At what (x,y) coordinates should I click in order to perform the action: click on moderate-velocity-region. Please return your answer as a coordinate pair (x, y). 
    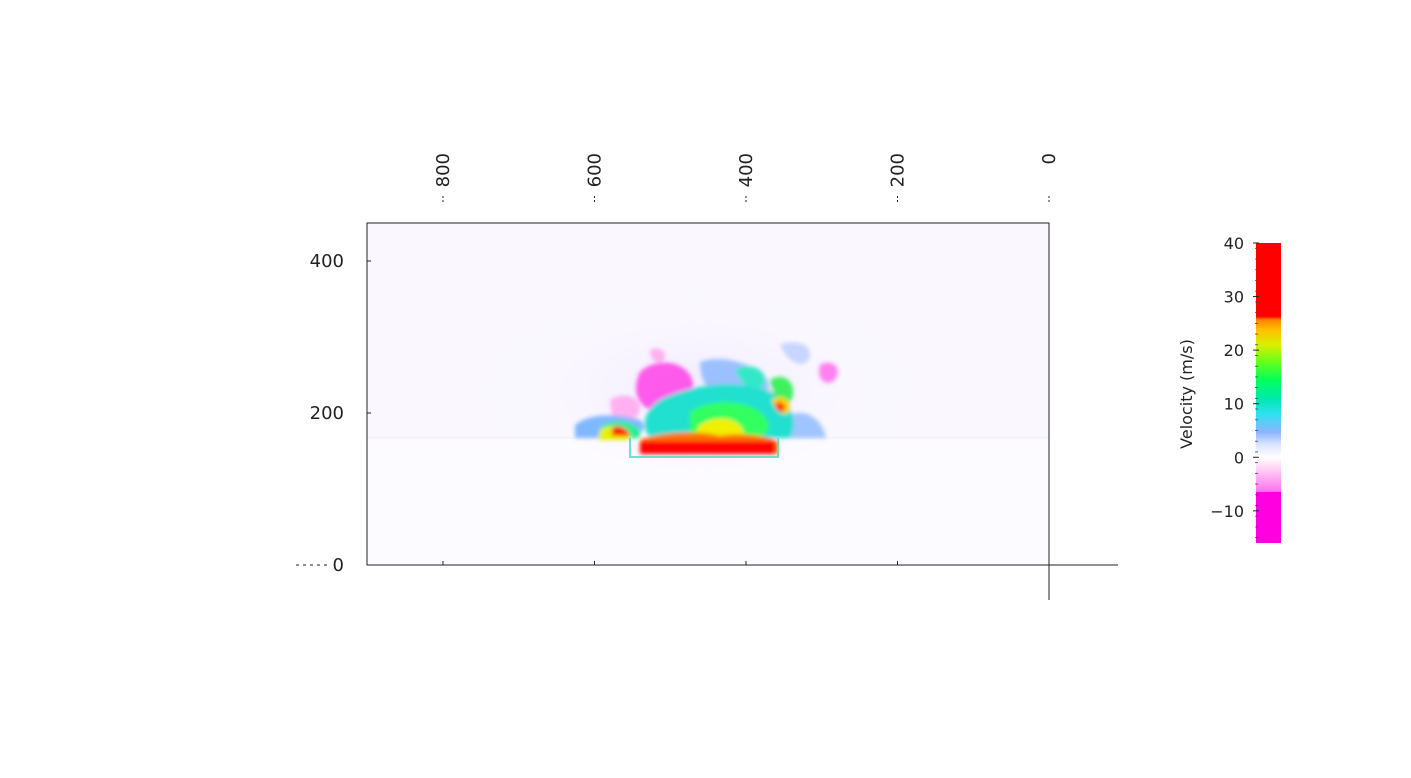
    Looking at the image, I should click on (750, 377).